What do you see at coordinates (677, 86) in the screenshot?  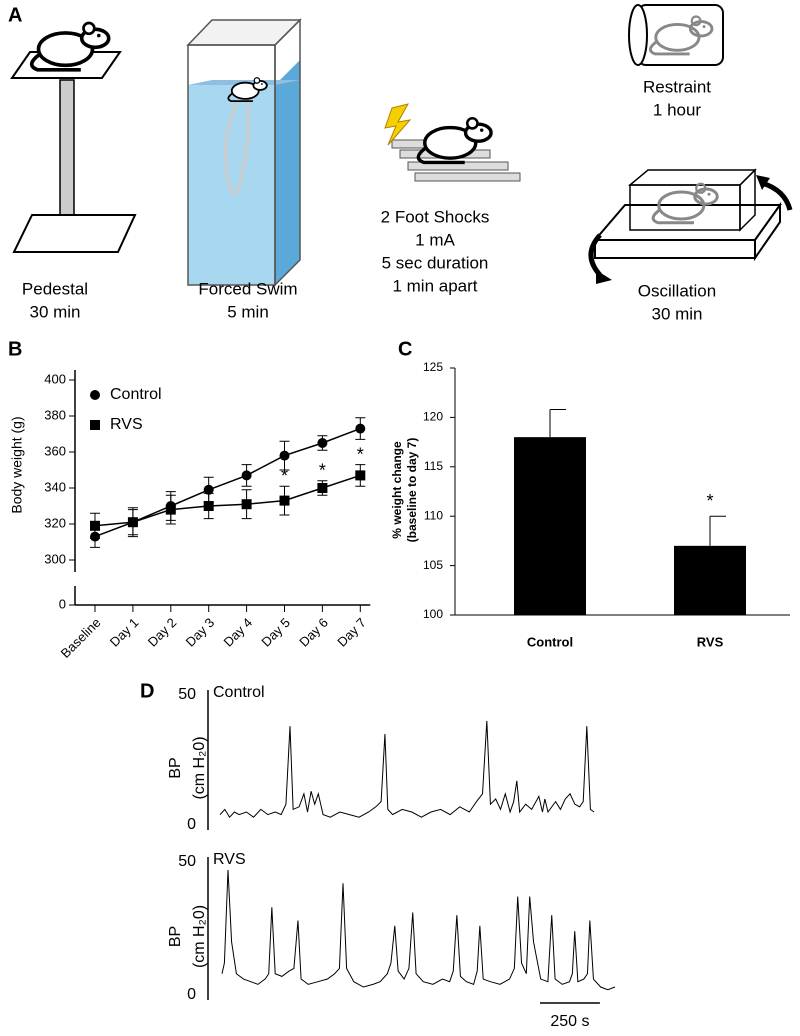 I see `caption: Restraint` at bounding box center [677, 86].